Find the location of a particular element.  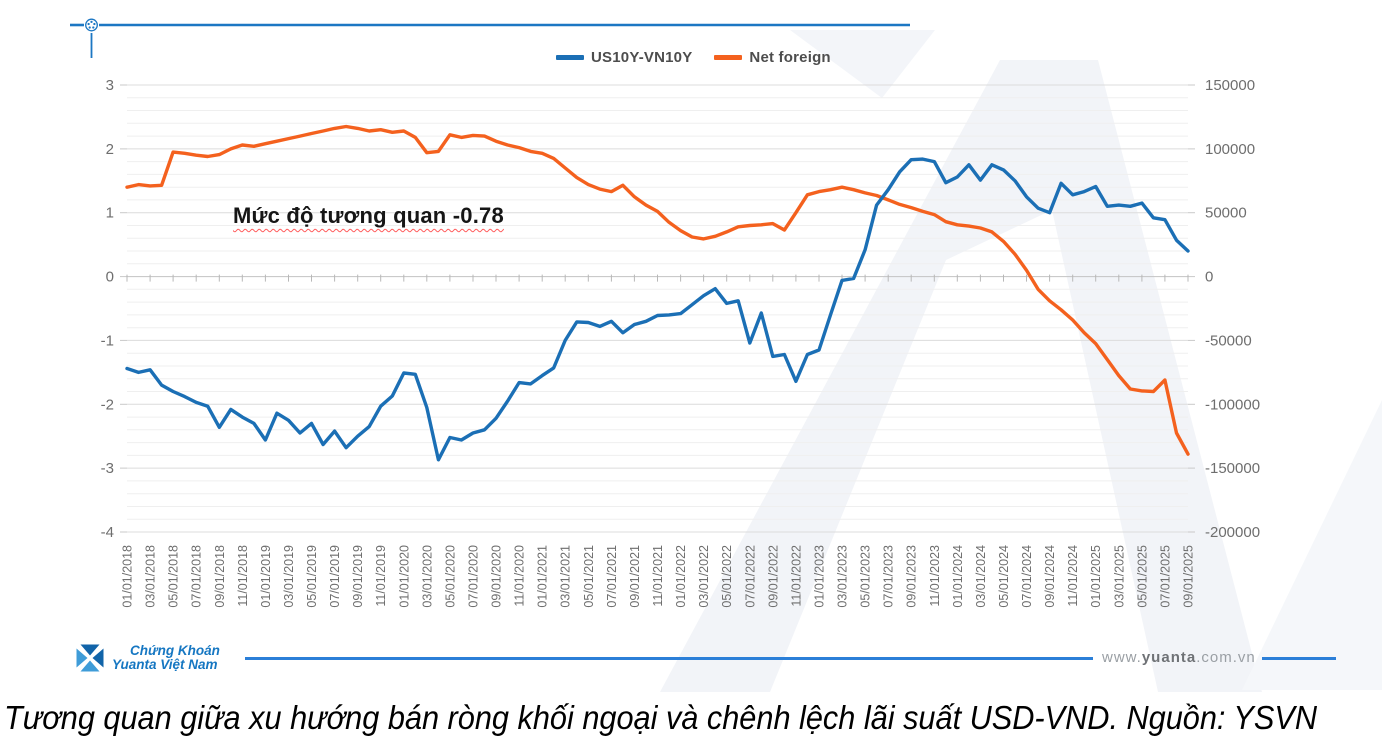

svg-text: 03/01/2023 is located at coordinates (843, 576).